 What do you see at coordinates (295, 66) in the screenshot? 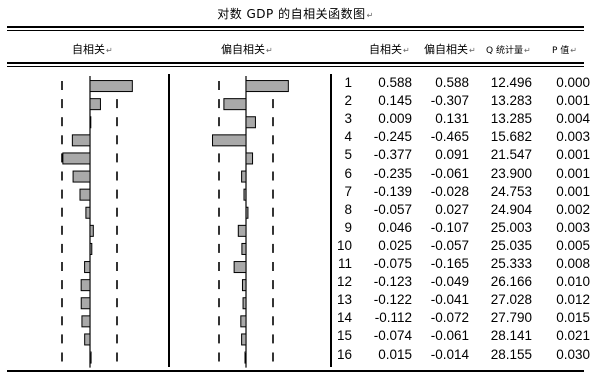
I see `header-bottom-rule-thin` at bounding box center [295, 66].